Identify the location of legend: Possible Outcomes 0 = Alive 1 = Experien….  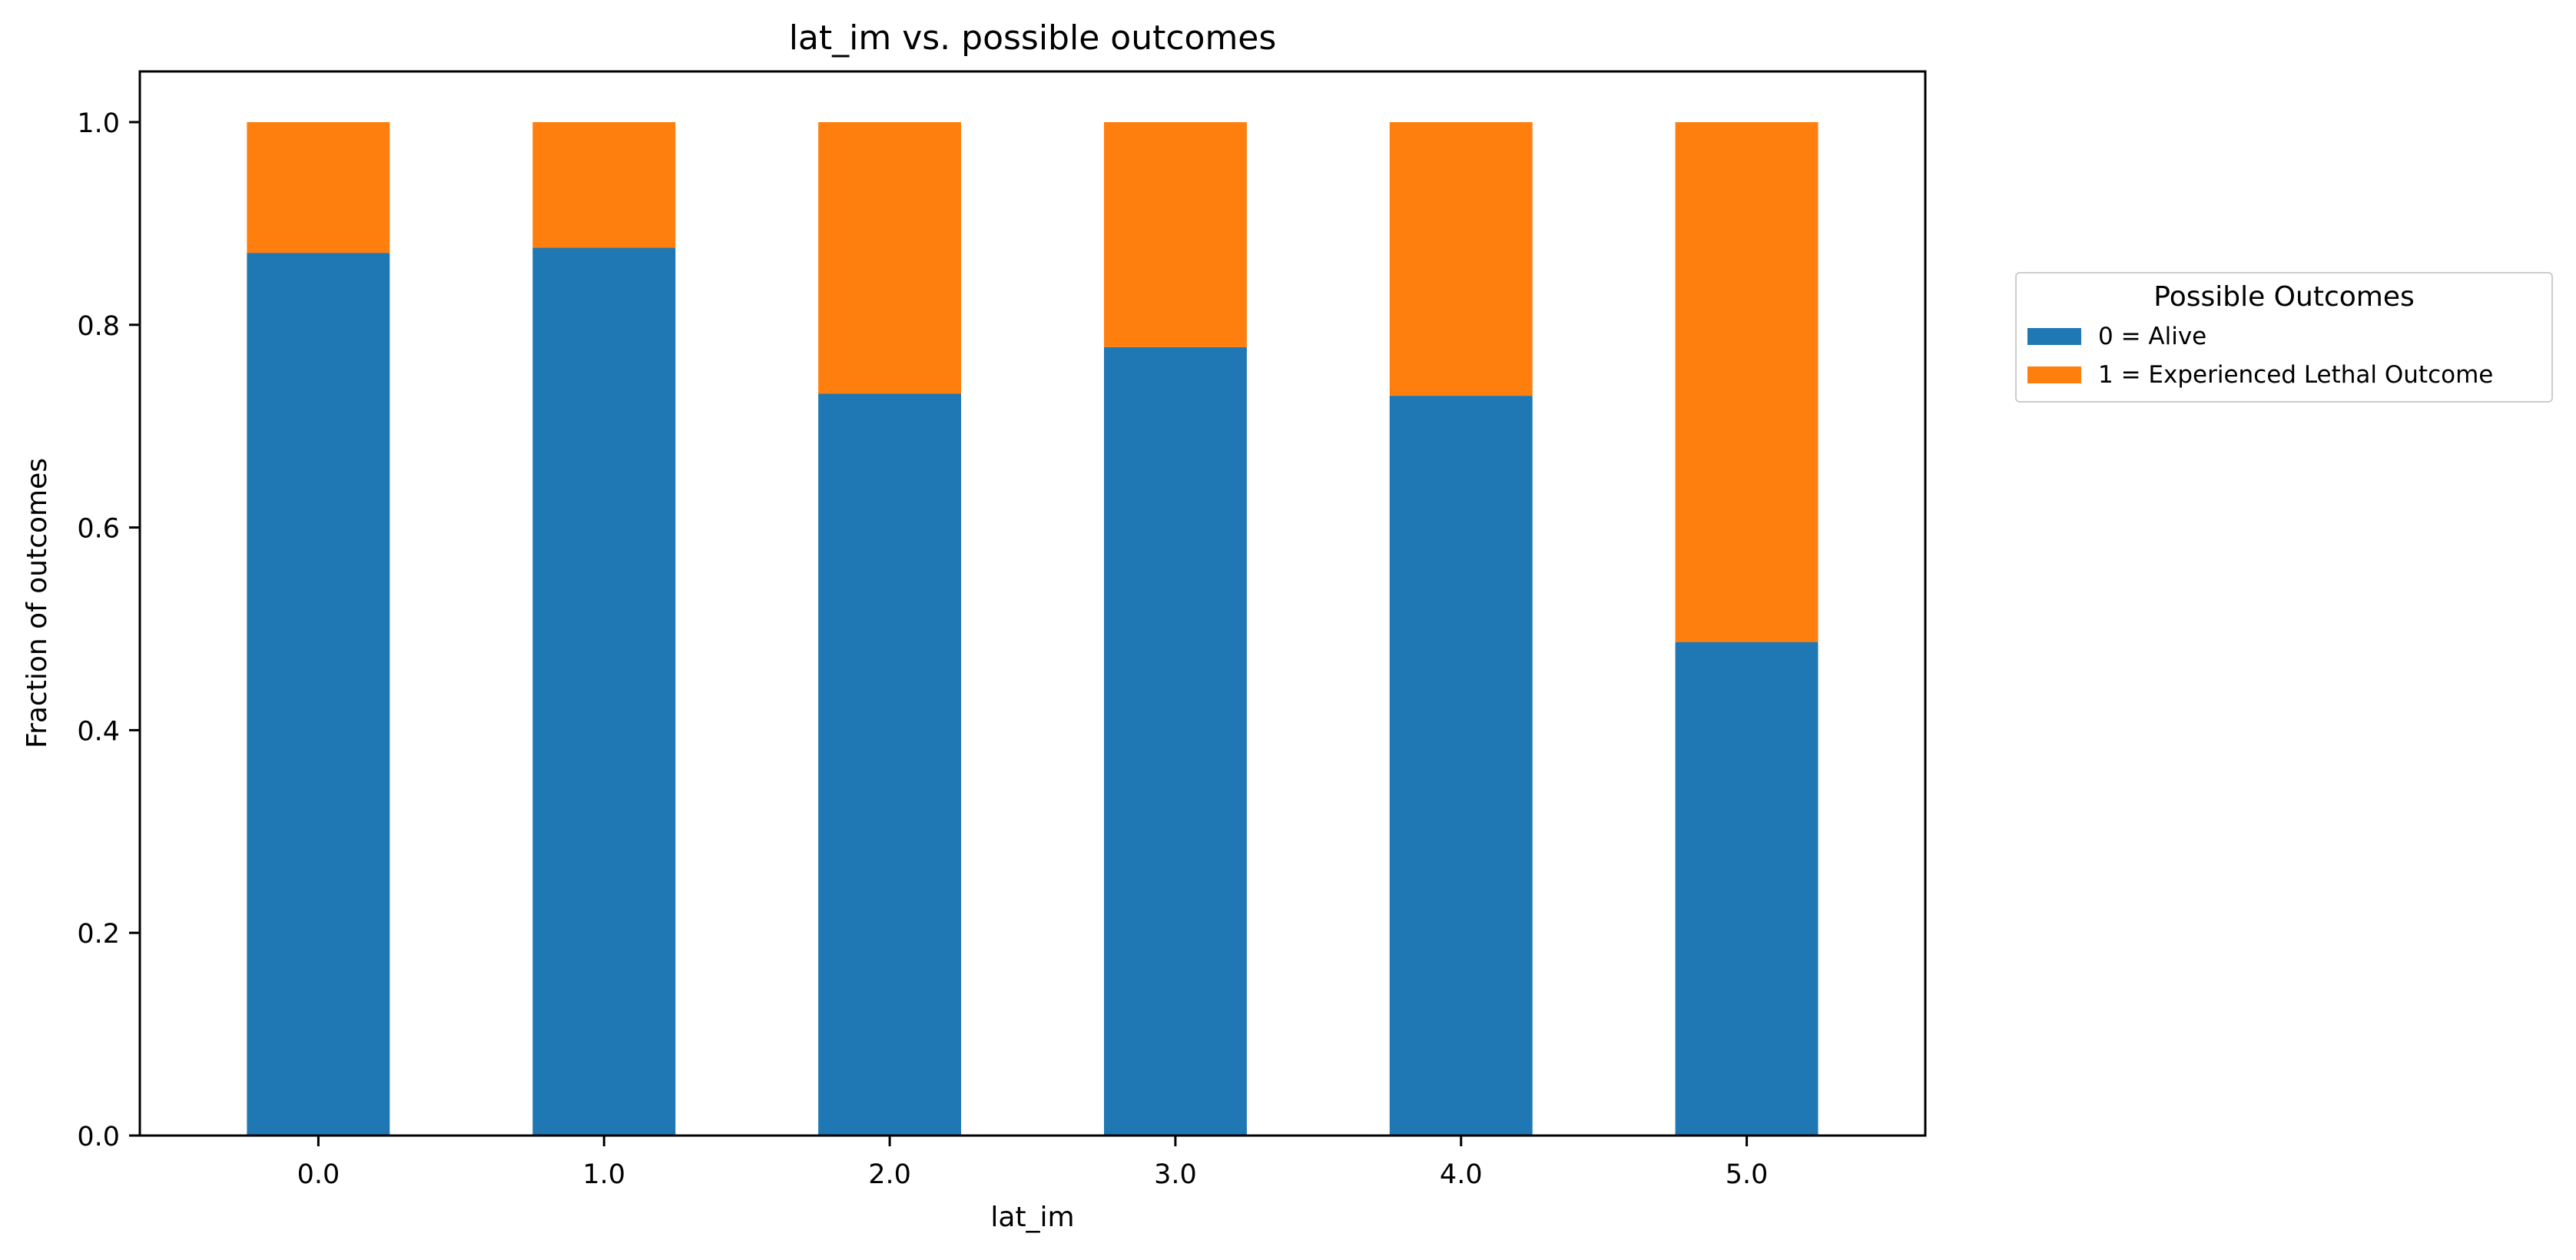
(2284, 337).